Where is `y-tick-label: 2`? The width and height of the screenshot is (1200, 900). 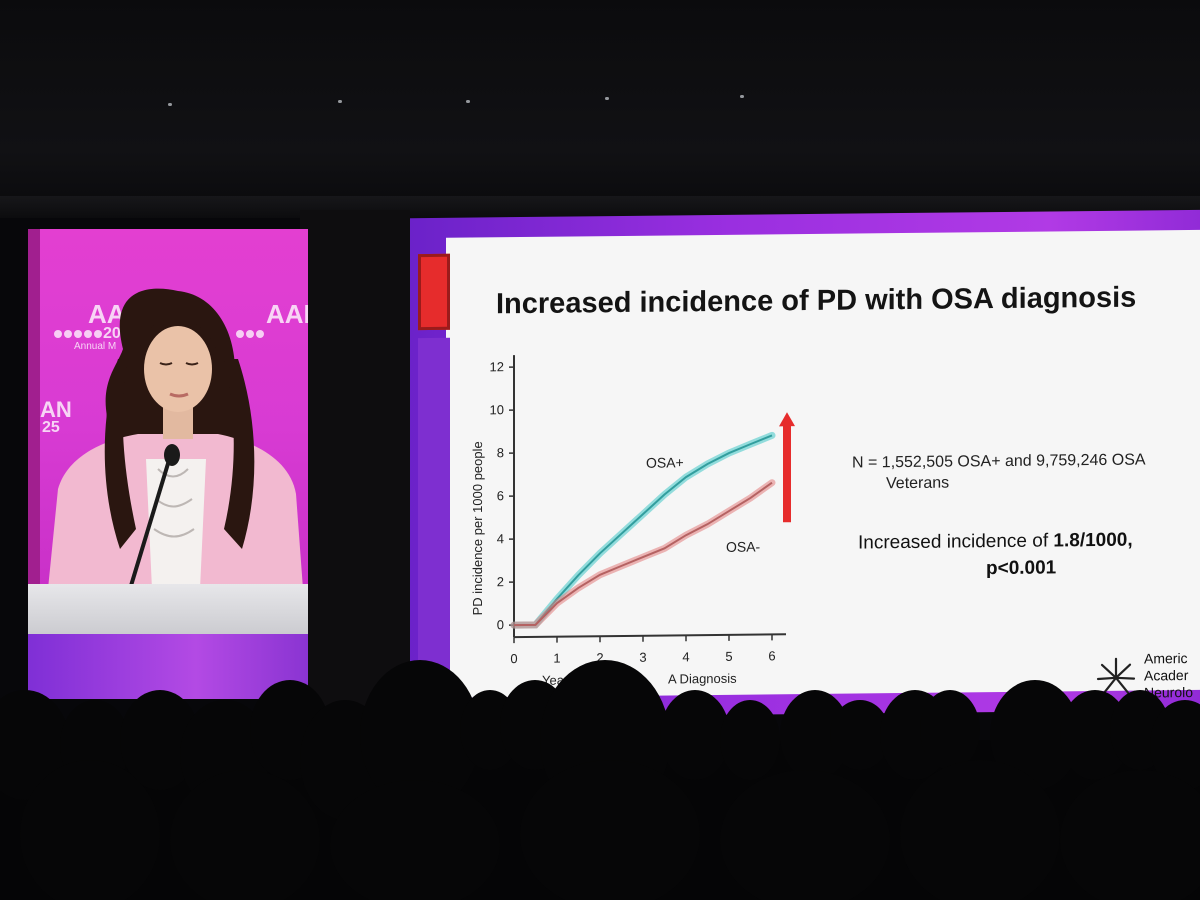 y-tick-label: 2 is located at coordinates (500, 581).